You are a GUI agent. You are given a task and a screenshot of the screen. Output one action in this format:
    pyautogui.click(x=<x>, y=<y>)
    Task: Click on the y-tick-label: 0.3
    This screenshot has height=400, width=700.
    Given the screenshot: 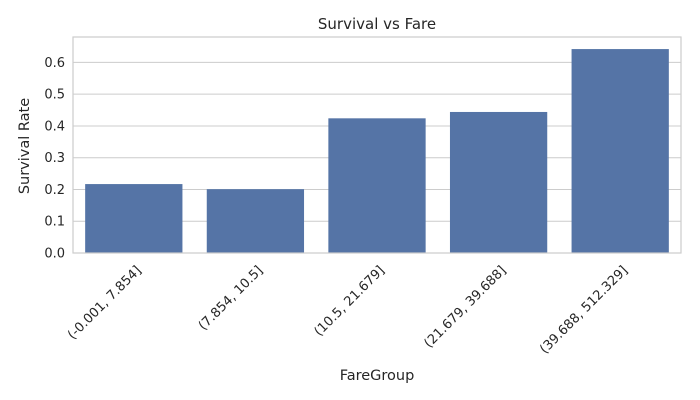 What is the action you would take?
    pyautogui.click(x=54, y=158)
    